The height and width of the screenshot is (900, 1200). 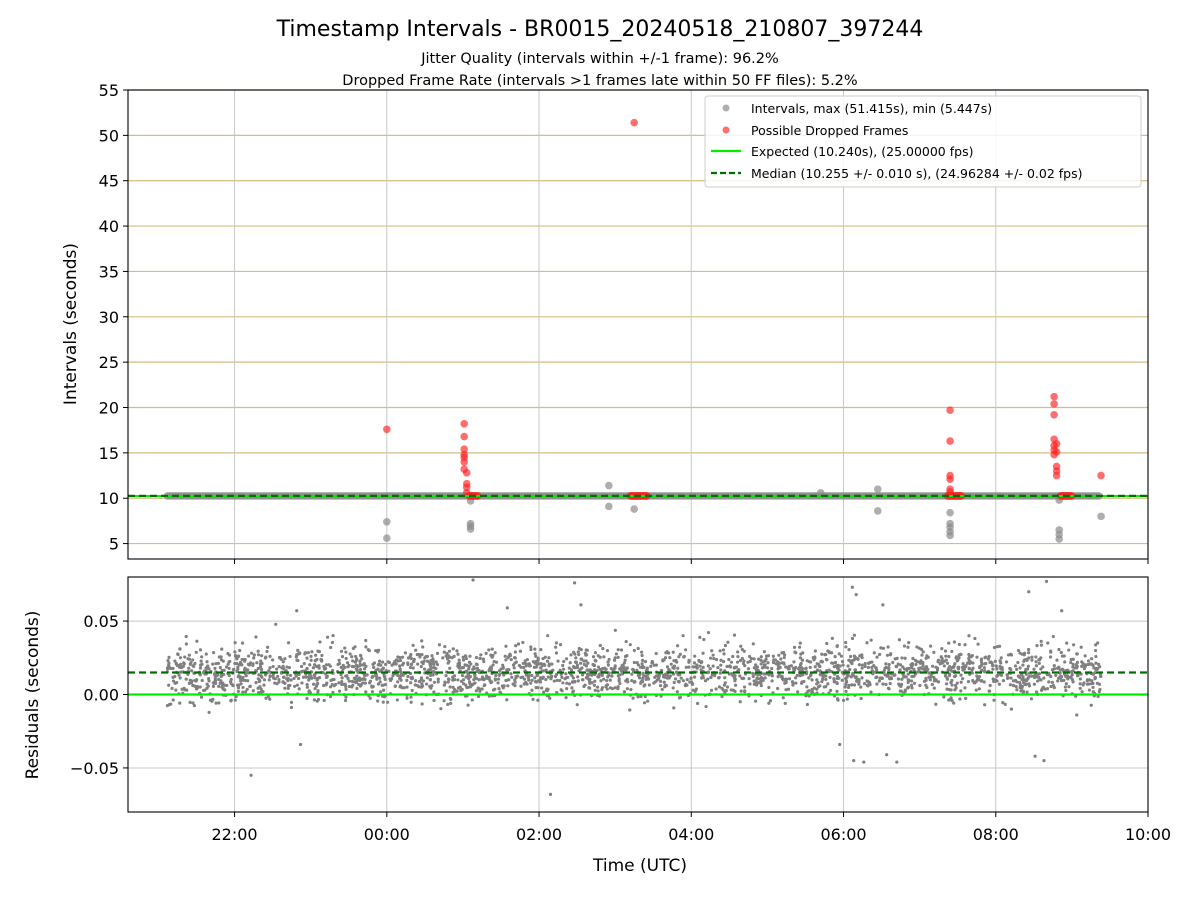 What do you see at coordinates (101, 695) in the screenshot?
I see `residuals-y-tick-label: 0.00` at bounding box center [101, 695].